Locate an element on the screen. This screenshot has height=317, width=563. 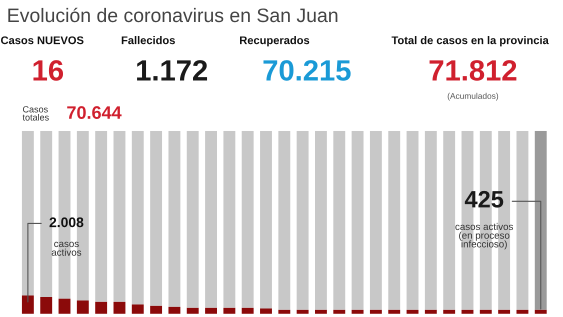
text: Casos NUEVOS is located at coordinates (42, 40).